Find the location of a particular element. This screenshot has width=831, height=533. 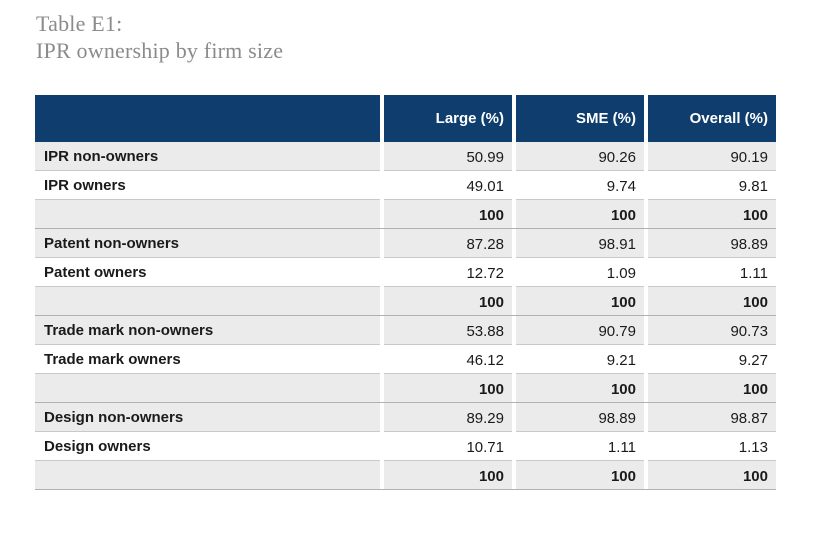

cell-large: 46.12 is located at coordinates (448, 359).